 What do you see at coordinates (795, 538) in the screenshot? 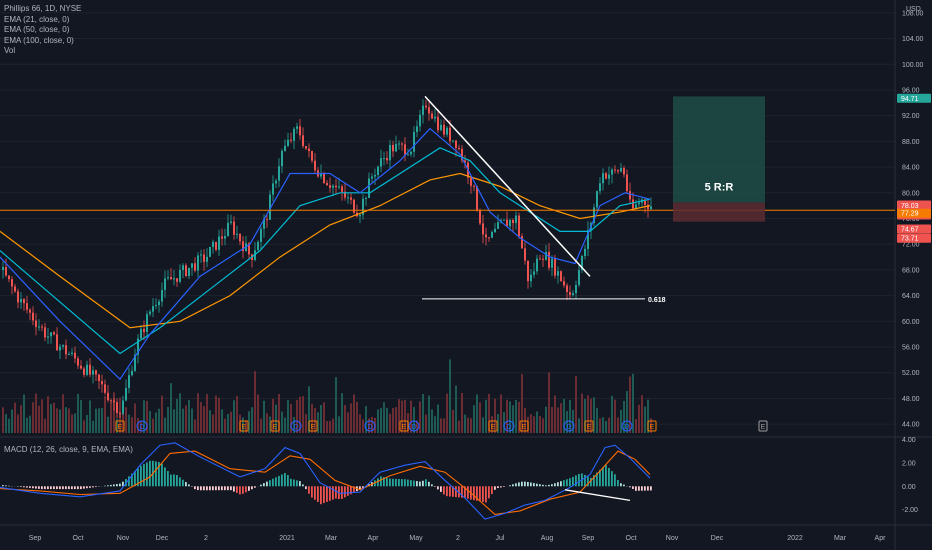
I see `time-tick-label: 2022` at bounding box center [795, 538].